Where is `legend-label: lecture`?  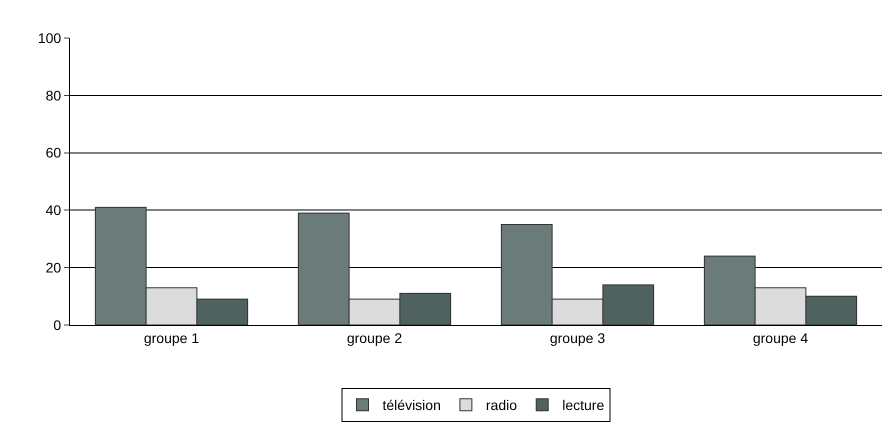
legend-label: lecture is located at coordinates (583, 405).